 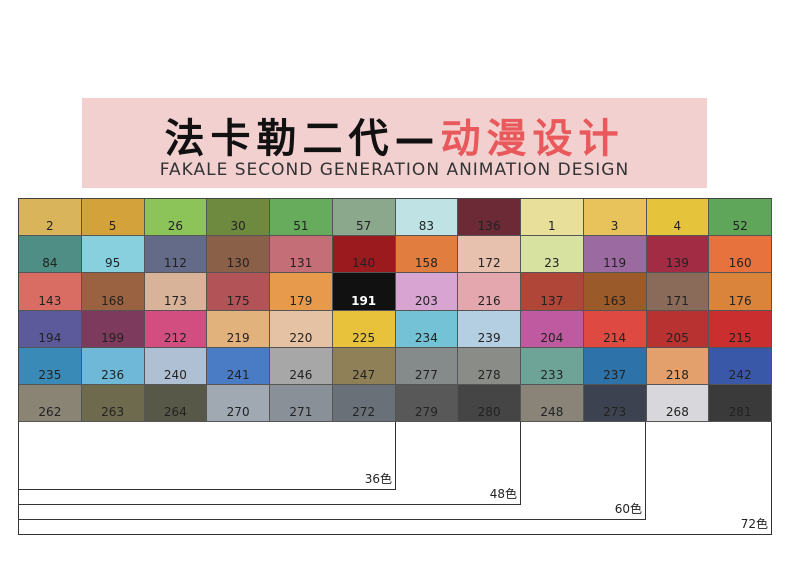 What do you see at coordinates (238, 226) in the screenshot?
I see `swatch-code: 30` at bounding box center [238, 226].